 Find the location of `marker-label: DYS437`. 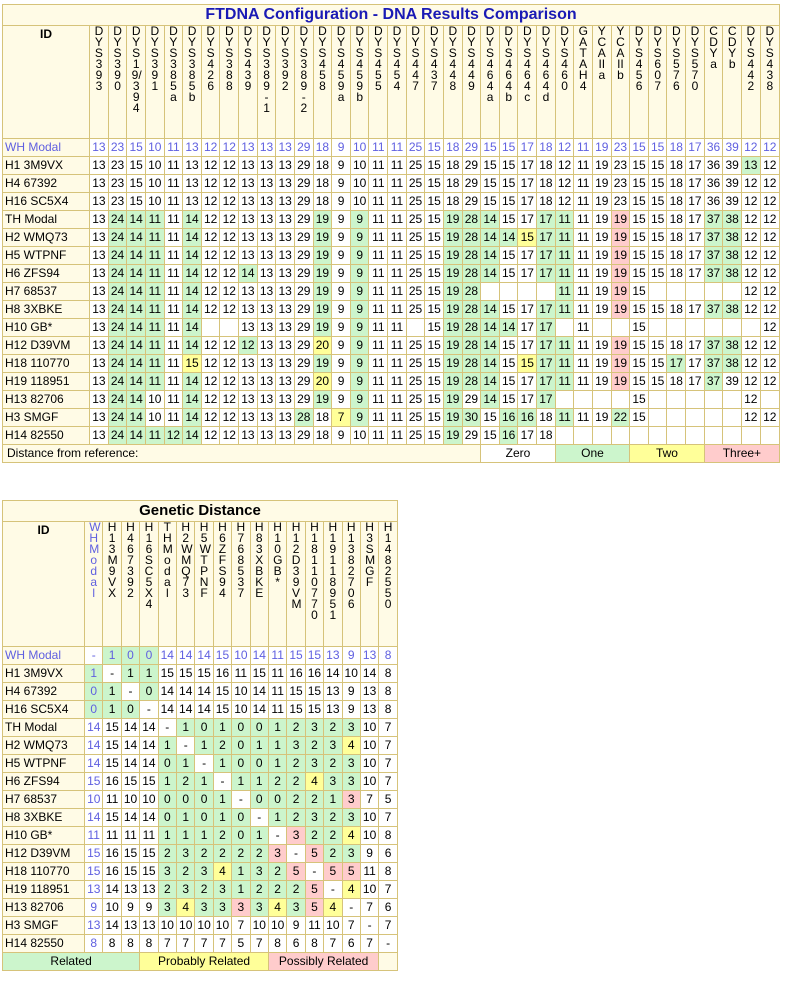

marker-label: DYS437 is located at coordinates (434, 59).